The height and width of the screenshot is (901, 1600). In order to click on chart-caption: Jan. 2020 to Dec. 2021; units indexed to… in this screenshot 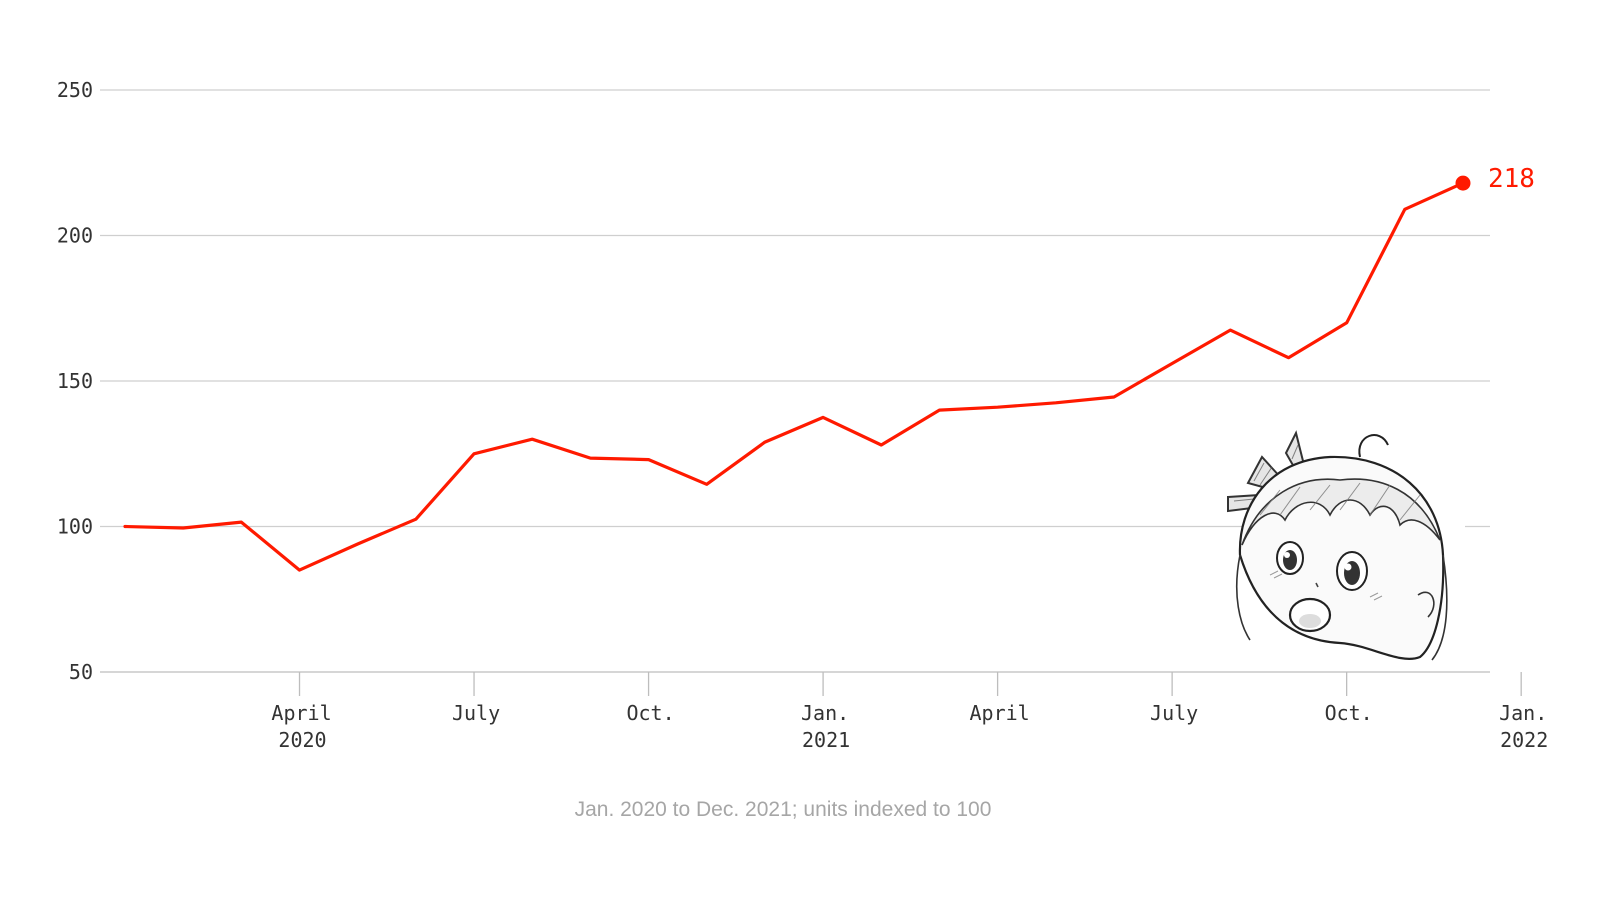, I will do `click(783, 809)`.